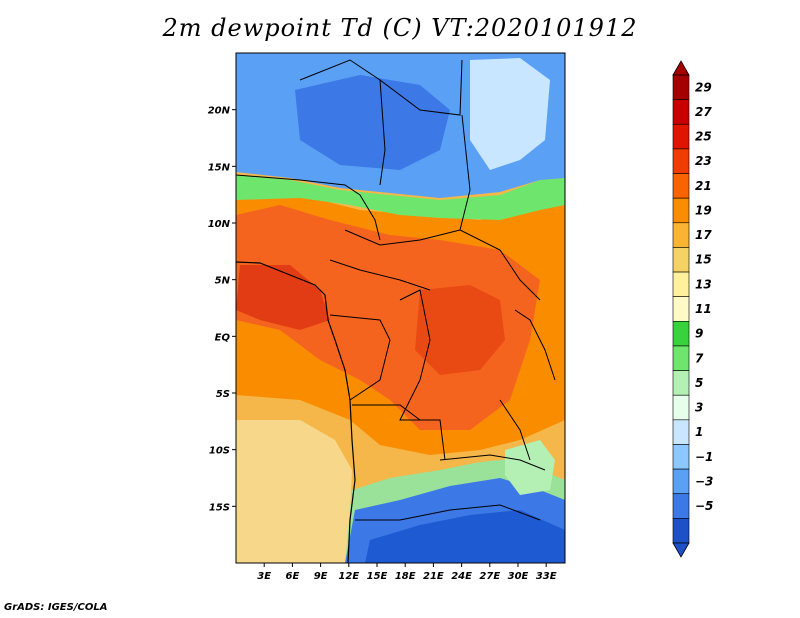  What do you see at coordinates (703, 186) in the screenshot?
I see `colorbar-label: 21` at bounding box center [703, 186].